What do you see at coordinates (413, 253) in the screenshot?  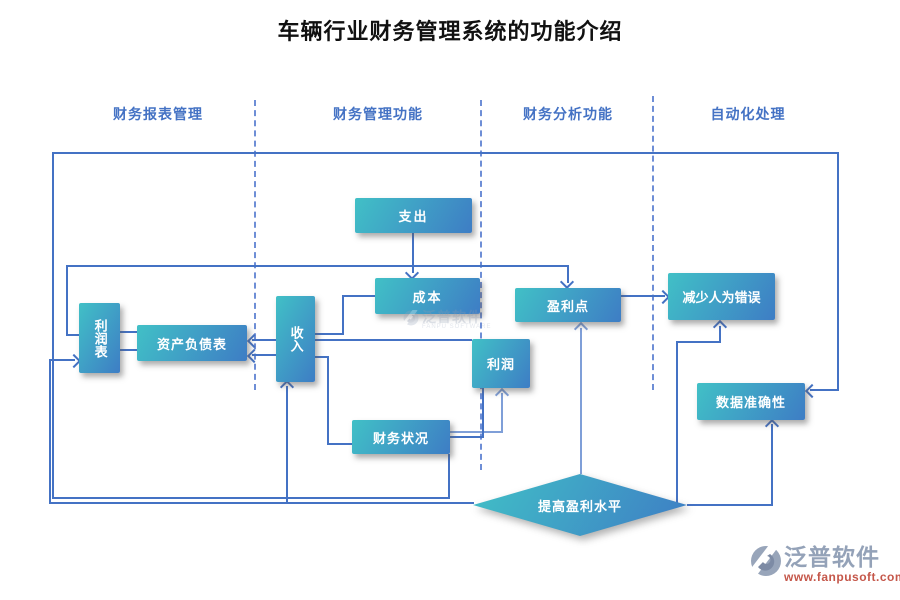 I see `edge-zhichu-chengben` at bounding box center [413, 253].